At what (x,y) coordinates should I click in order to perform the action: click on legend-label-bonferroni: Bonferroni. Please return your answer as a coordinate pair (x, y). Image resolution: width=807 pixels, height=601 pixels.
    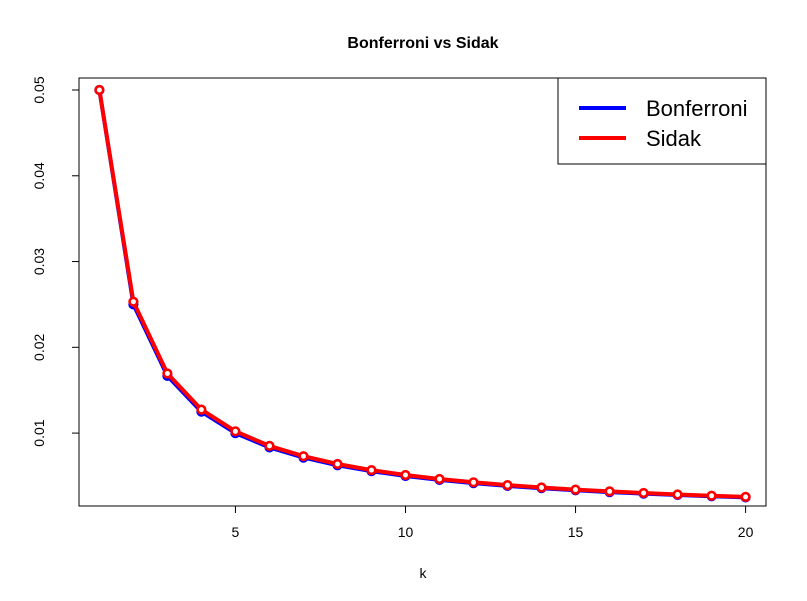
    Looking at the image, I should click on (697, 108).